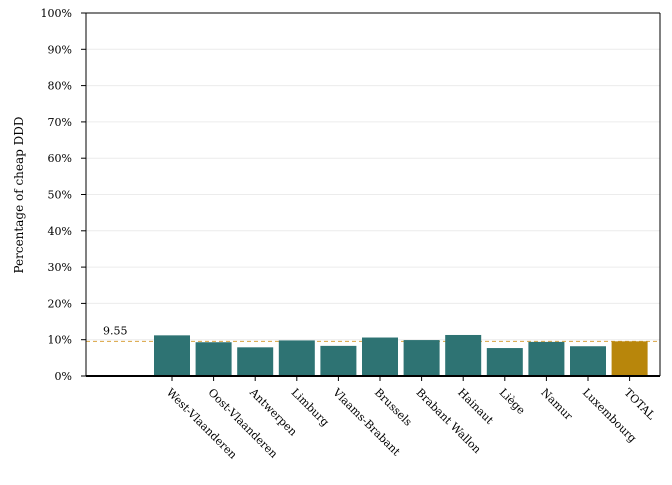 The height and width of the screenshot is (485, 672). I want to click on x-tick-label: Namur, so click(556, 404).